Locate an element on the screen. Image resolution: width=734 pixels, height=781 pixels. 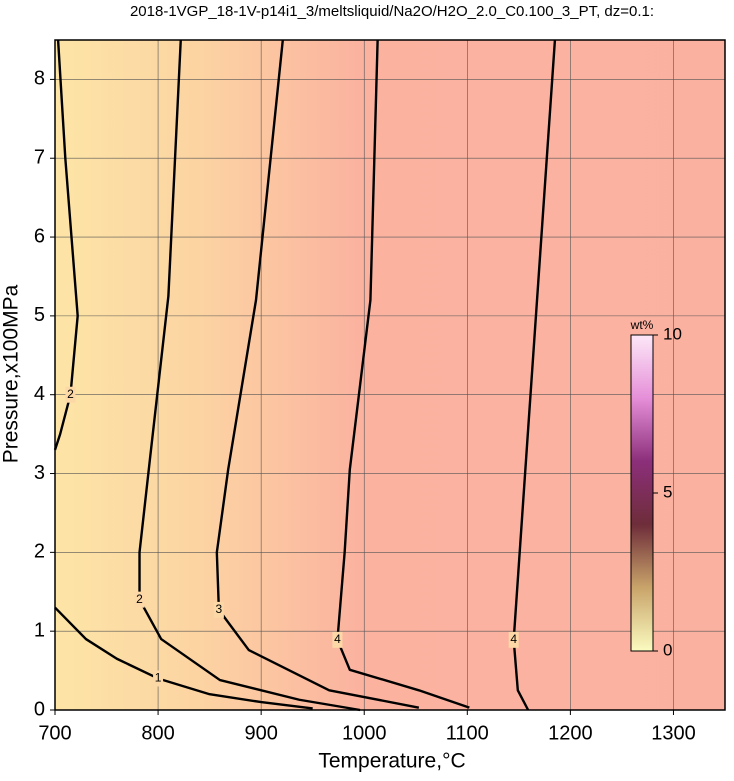
y-tick-label: 7 is located at coordinates (39, 158).